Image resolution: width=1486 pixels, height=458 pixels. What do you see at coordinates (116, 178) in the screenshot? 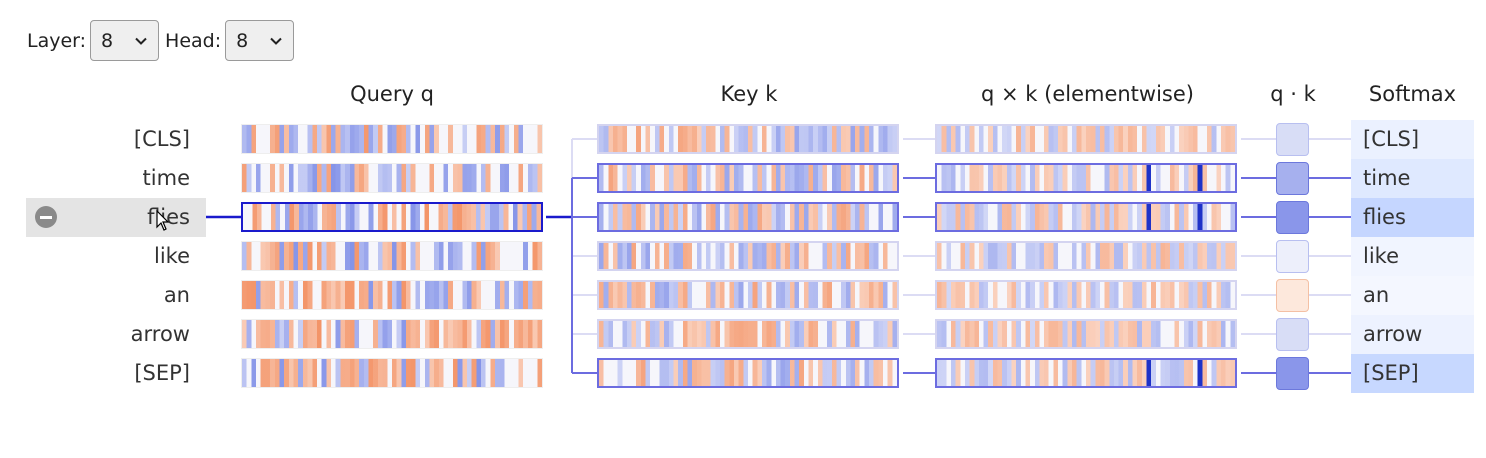
I see `token-1: time` at bounding box center [116, 178].